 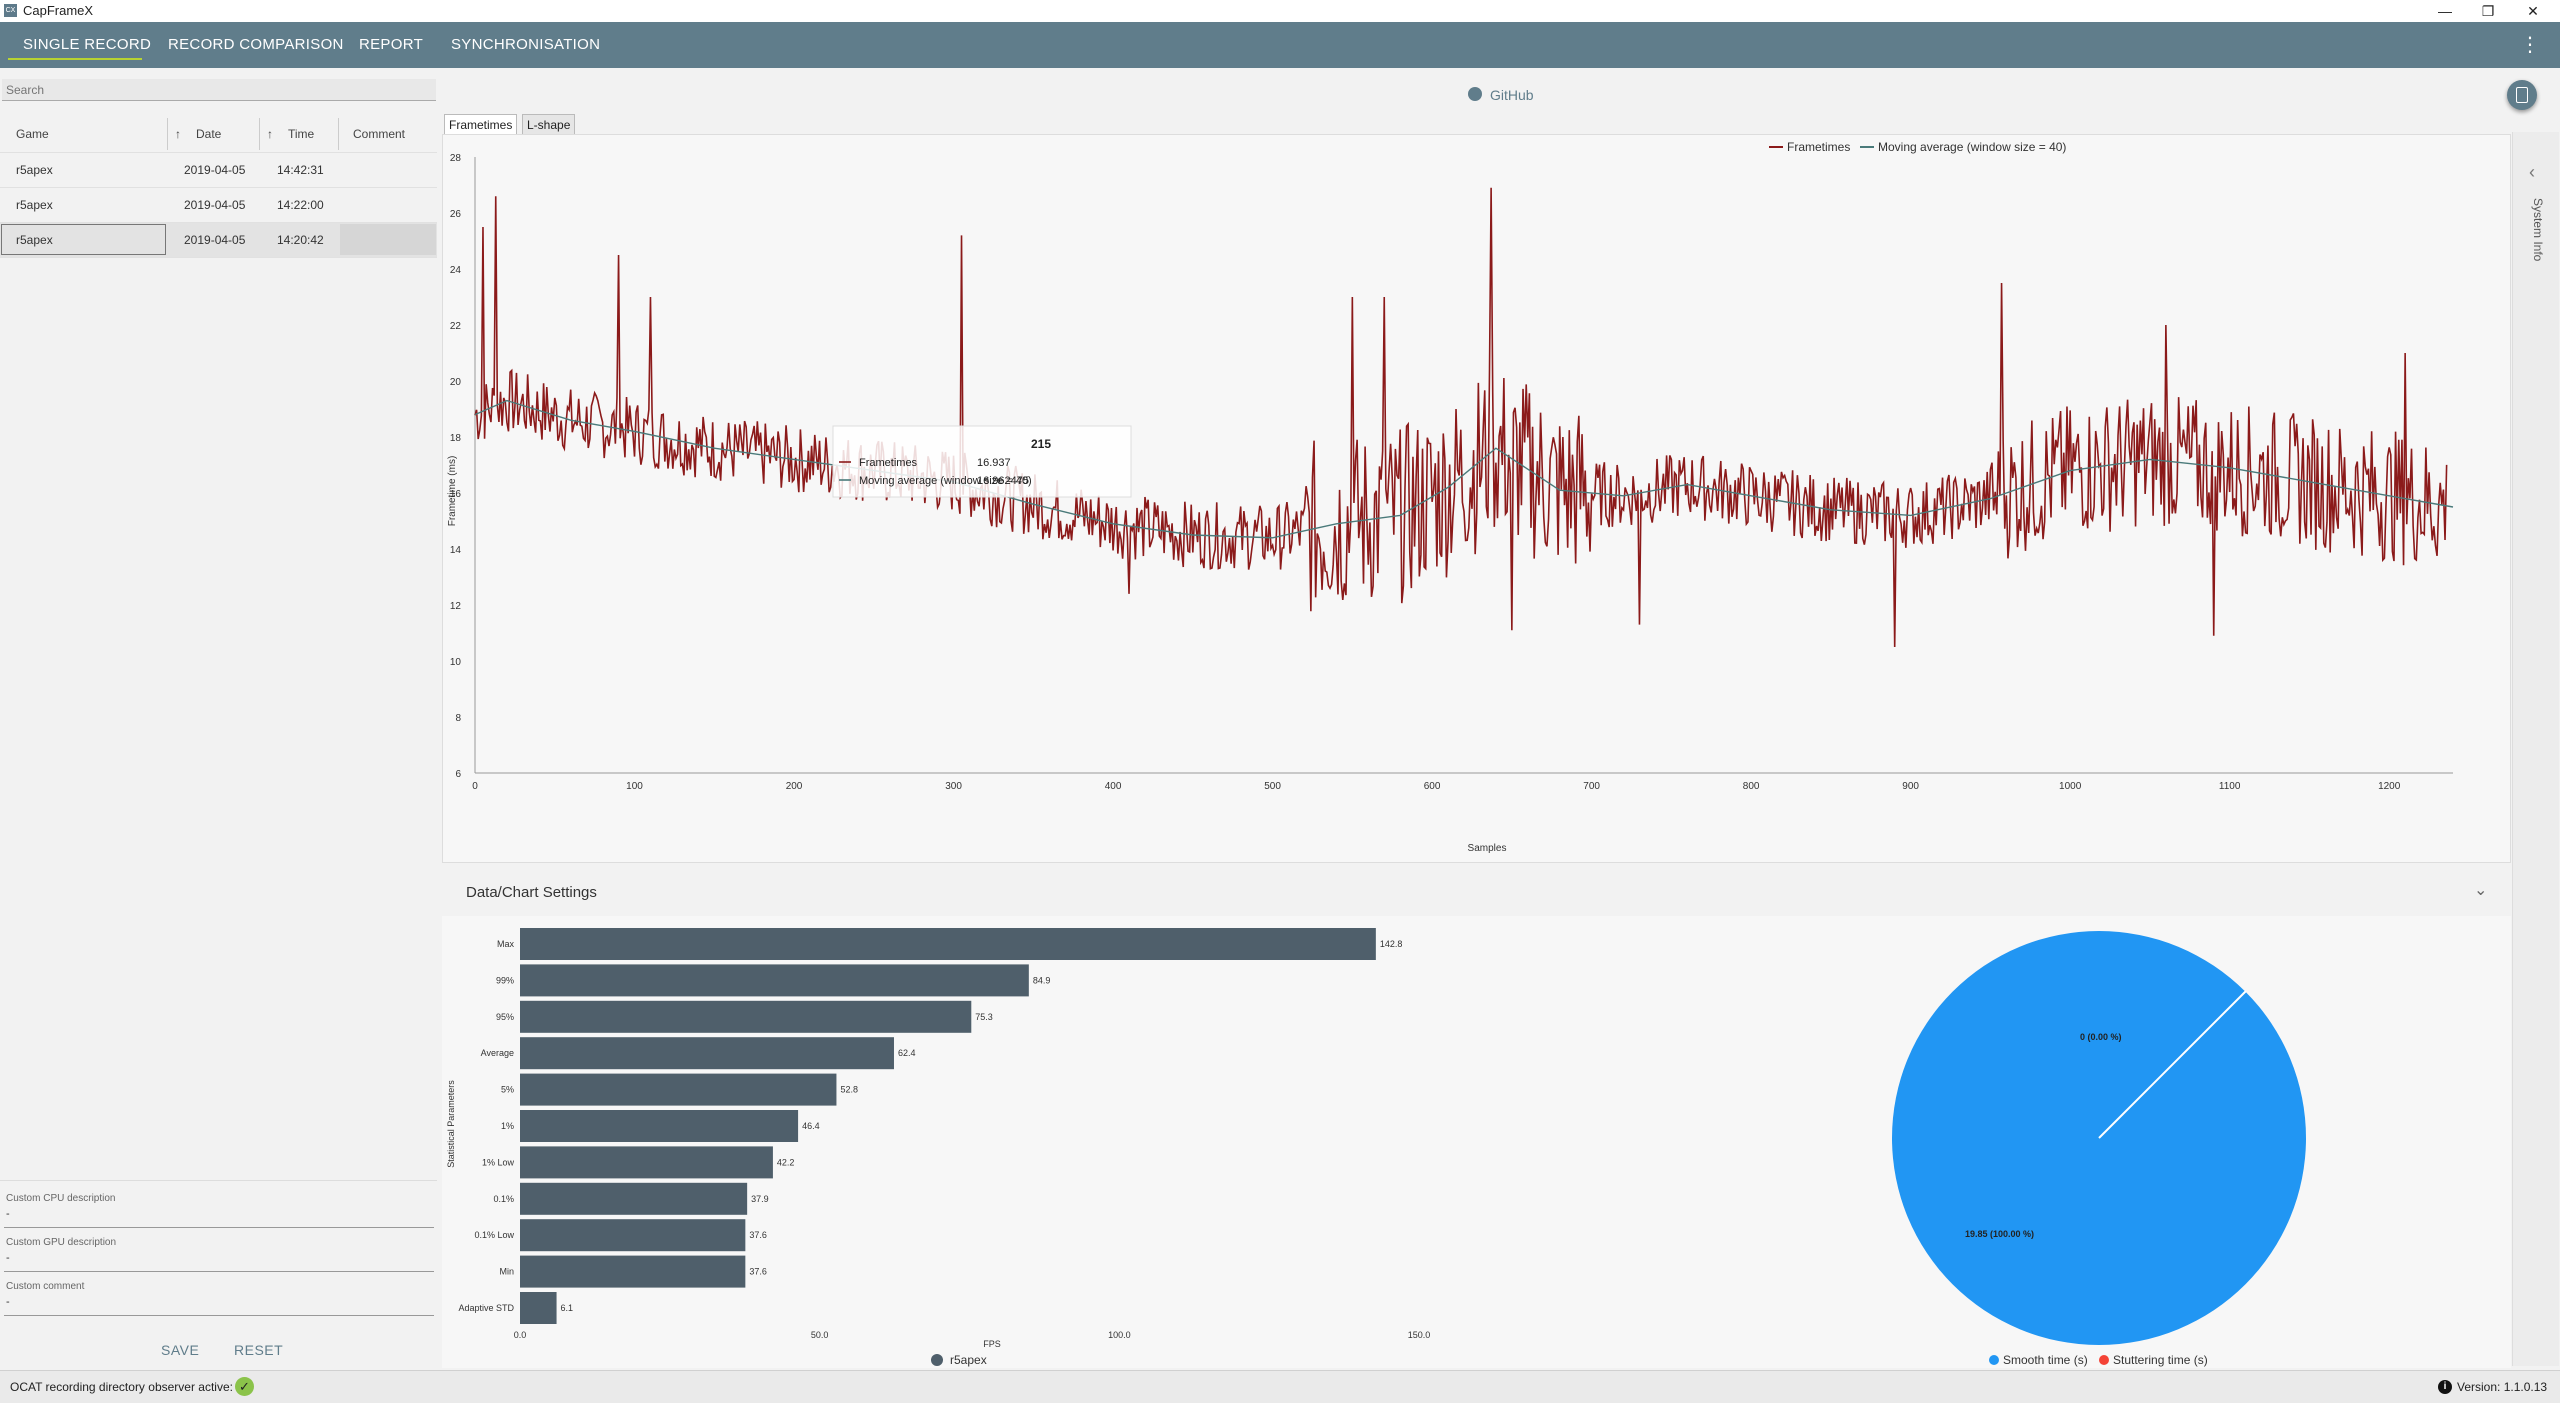 What do you see at coordinates (388, 239) in the screenshot?
I see `cell-comment` at bounding box center [388, 239].